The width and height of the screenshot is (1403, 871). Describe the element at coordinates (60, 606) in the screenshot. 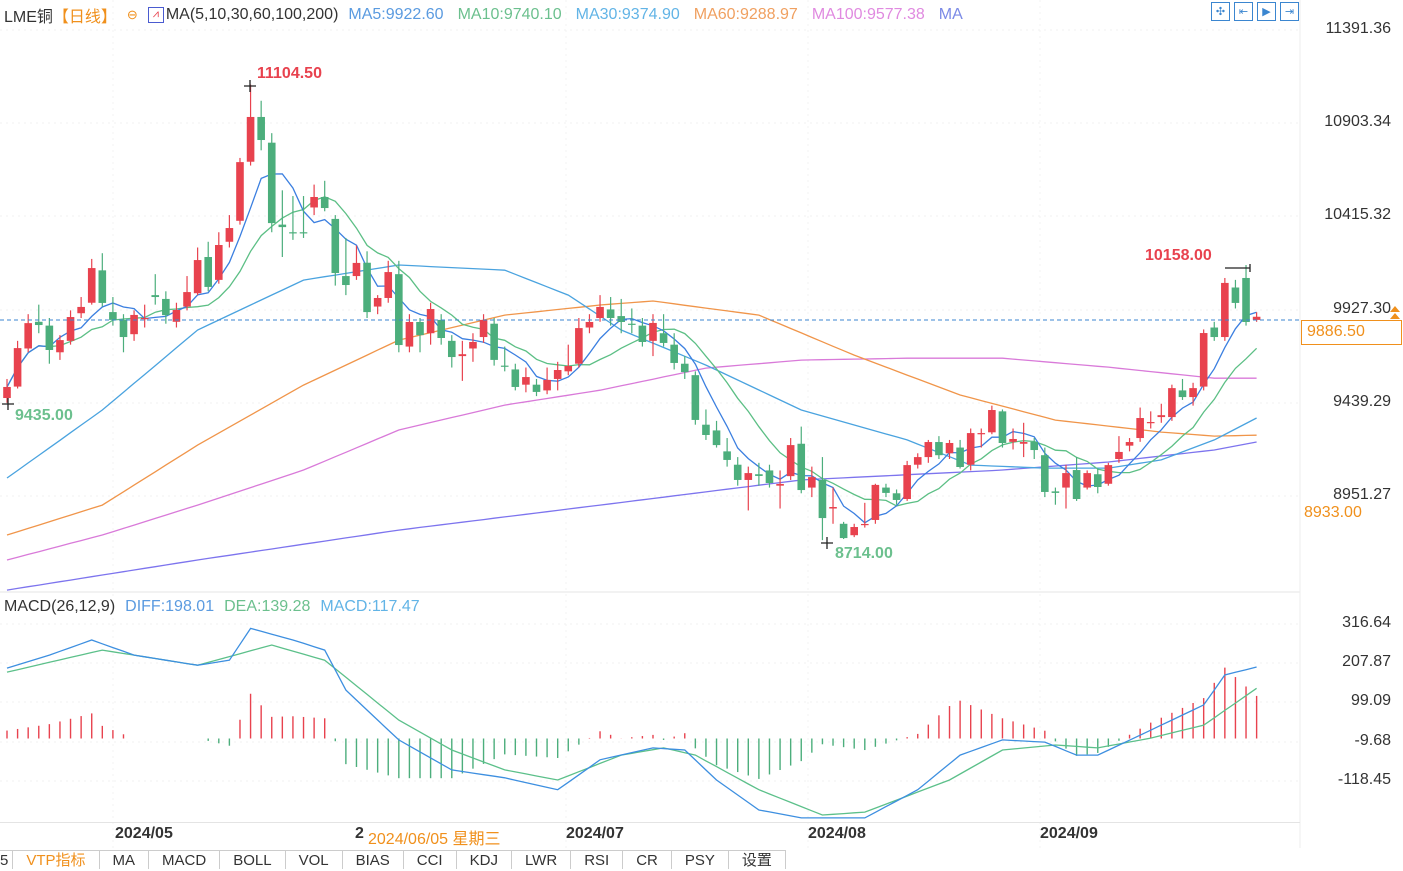

I see `macd-title: MACD(26,12,9)` at that location.